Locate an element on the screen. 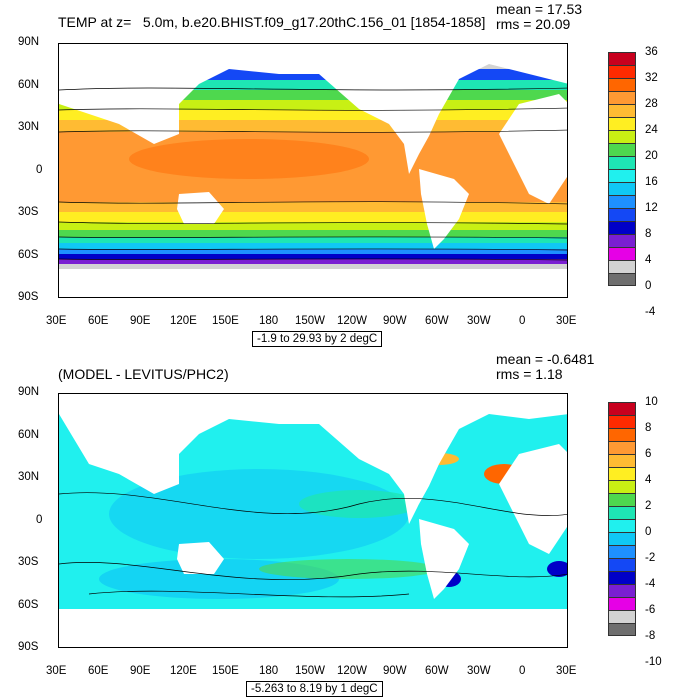  colorbar-label: 20 is located at coordinates (651, 156).